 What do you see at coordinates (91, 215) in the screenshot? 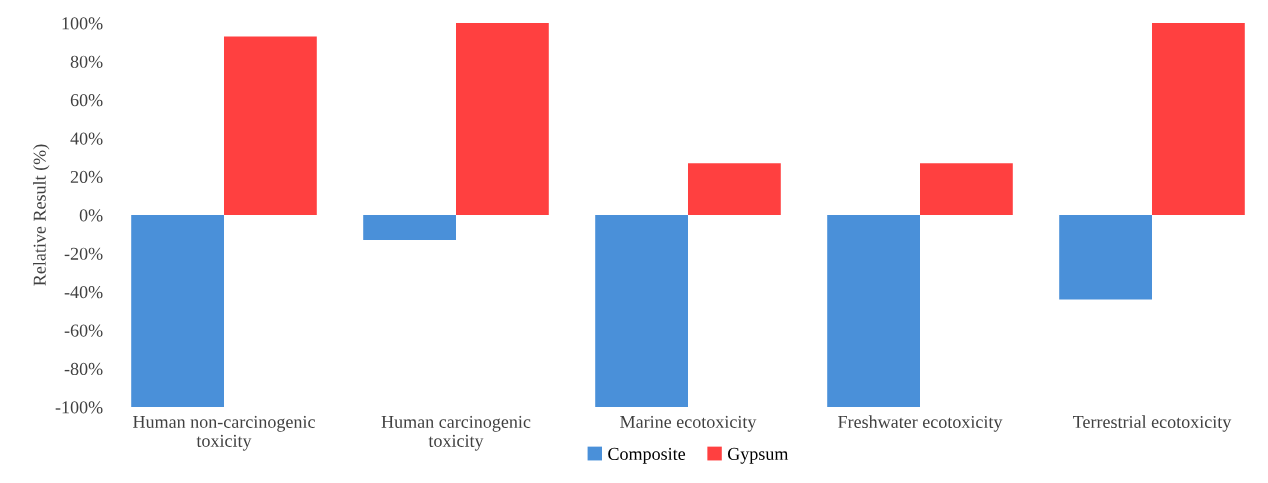
I see `y-tick-label: 0%` at bounding box center [91, 215].